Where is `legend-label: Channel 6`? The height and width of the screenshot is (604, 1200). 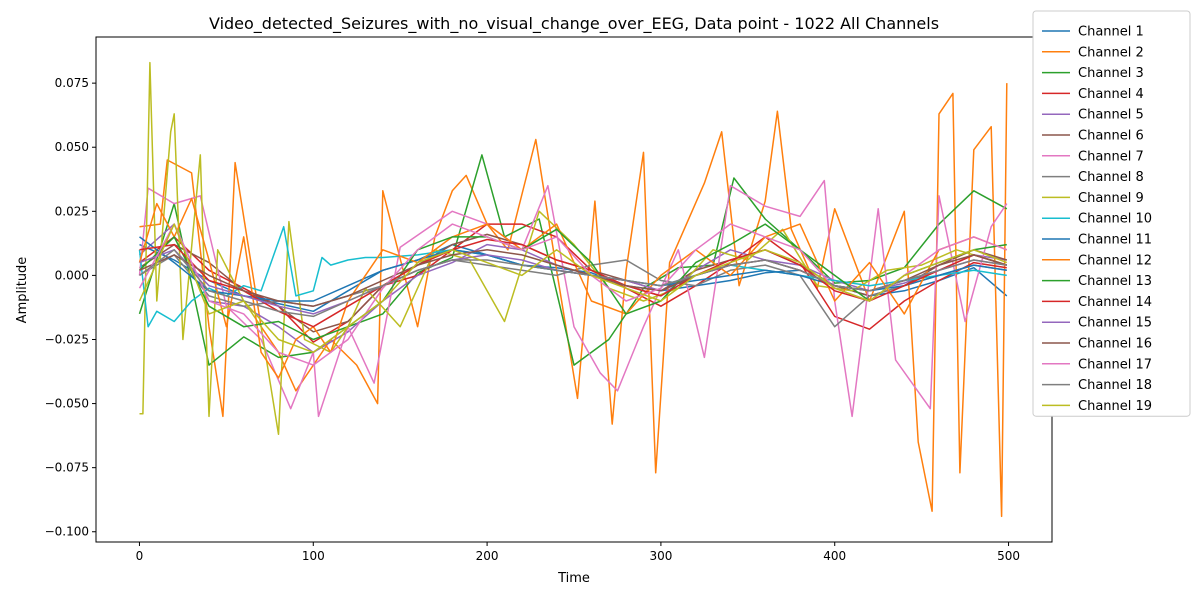
legend-label: Channel 6 is located at coordinates (1111, 136).